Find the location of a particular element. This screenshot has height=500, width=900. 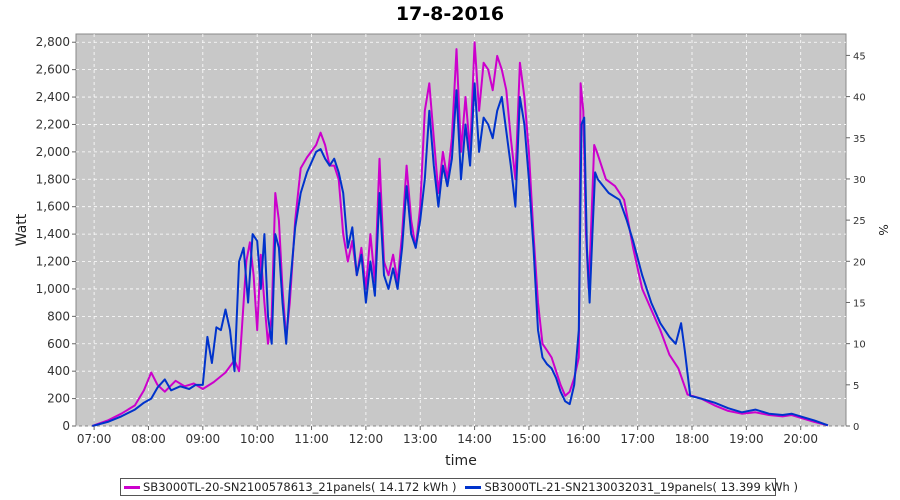

y2-tick-label: 15 is located at coordinates (859, 303).